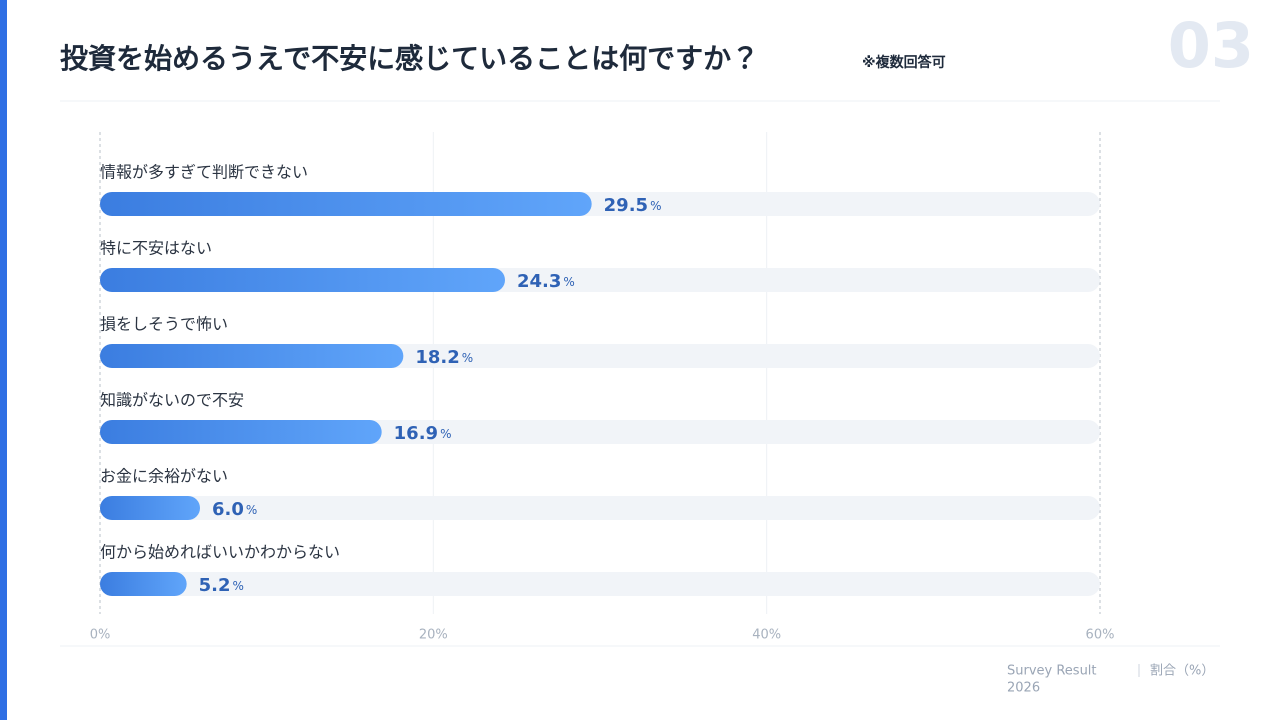  I want to click on value-label: 24.3%, so click(546, 281).